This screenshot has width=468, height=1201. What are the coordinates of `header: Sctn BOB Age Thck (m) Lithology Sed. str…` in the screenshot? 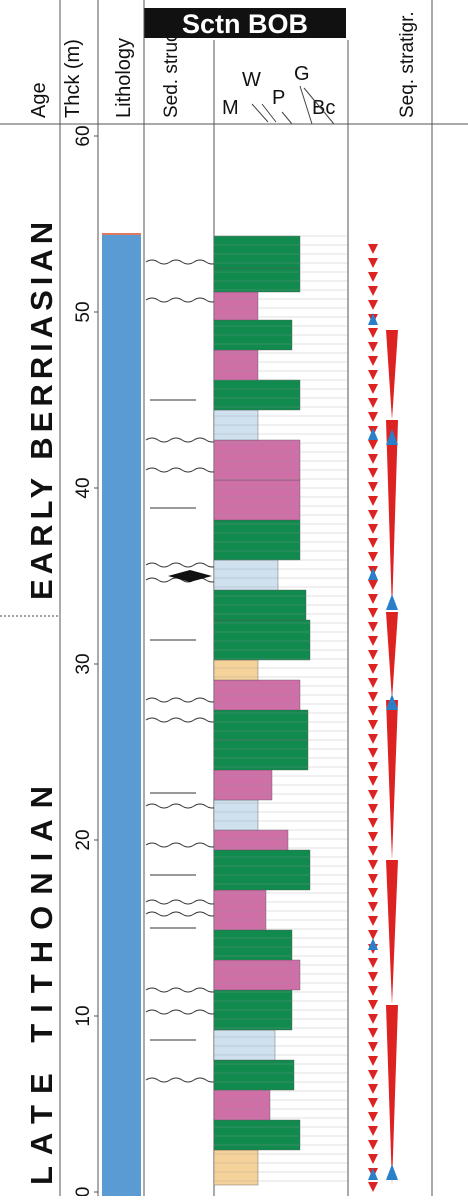 It's located at (223, 66).